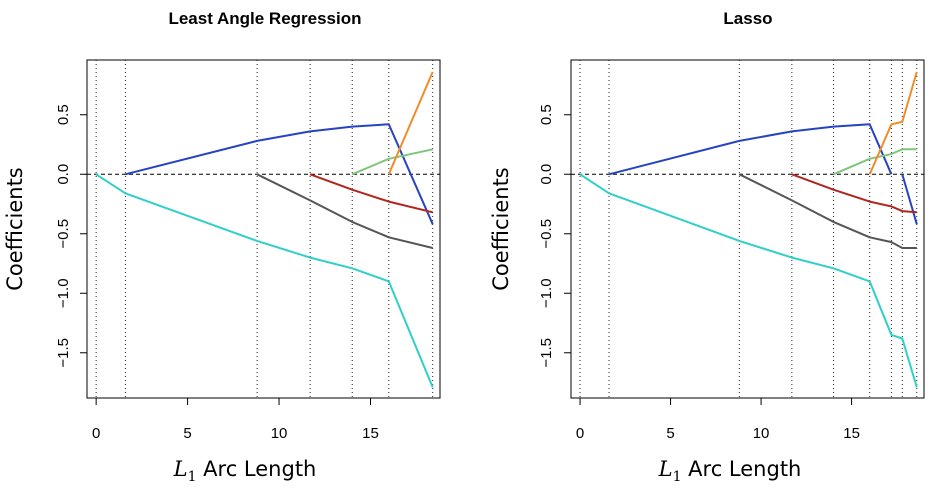 The image size is (948, 500). I want to click on series-line-blue-reentry, so click(909, 199).